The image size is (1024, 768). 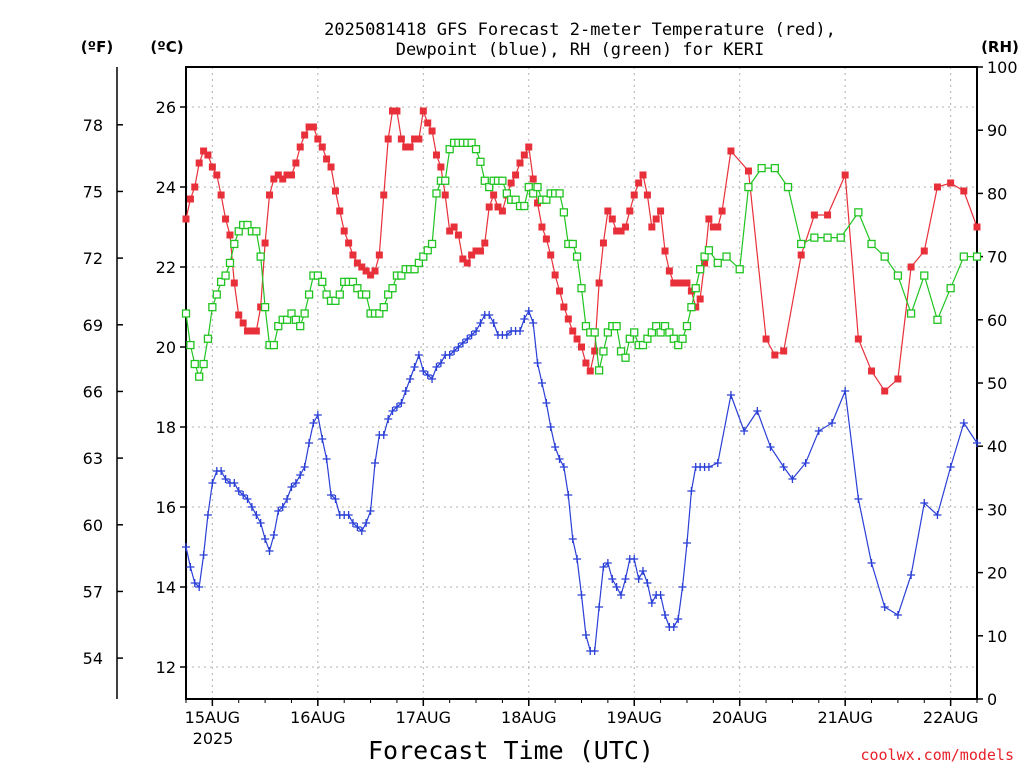 I want to click on celsius-tick-label: 20, so click(x=166, y=347).